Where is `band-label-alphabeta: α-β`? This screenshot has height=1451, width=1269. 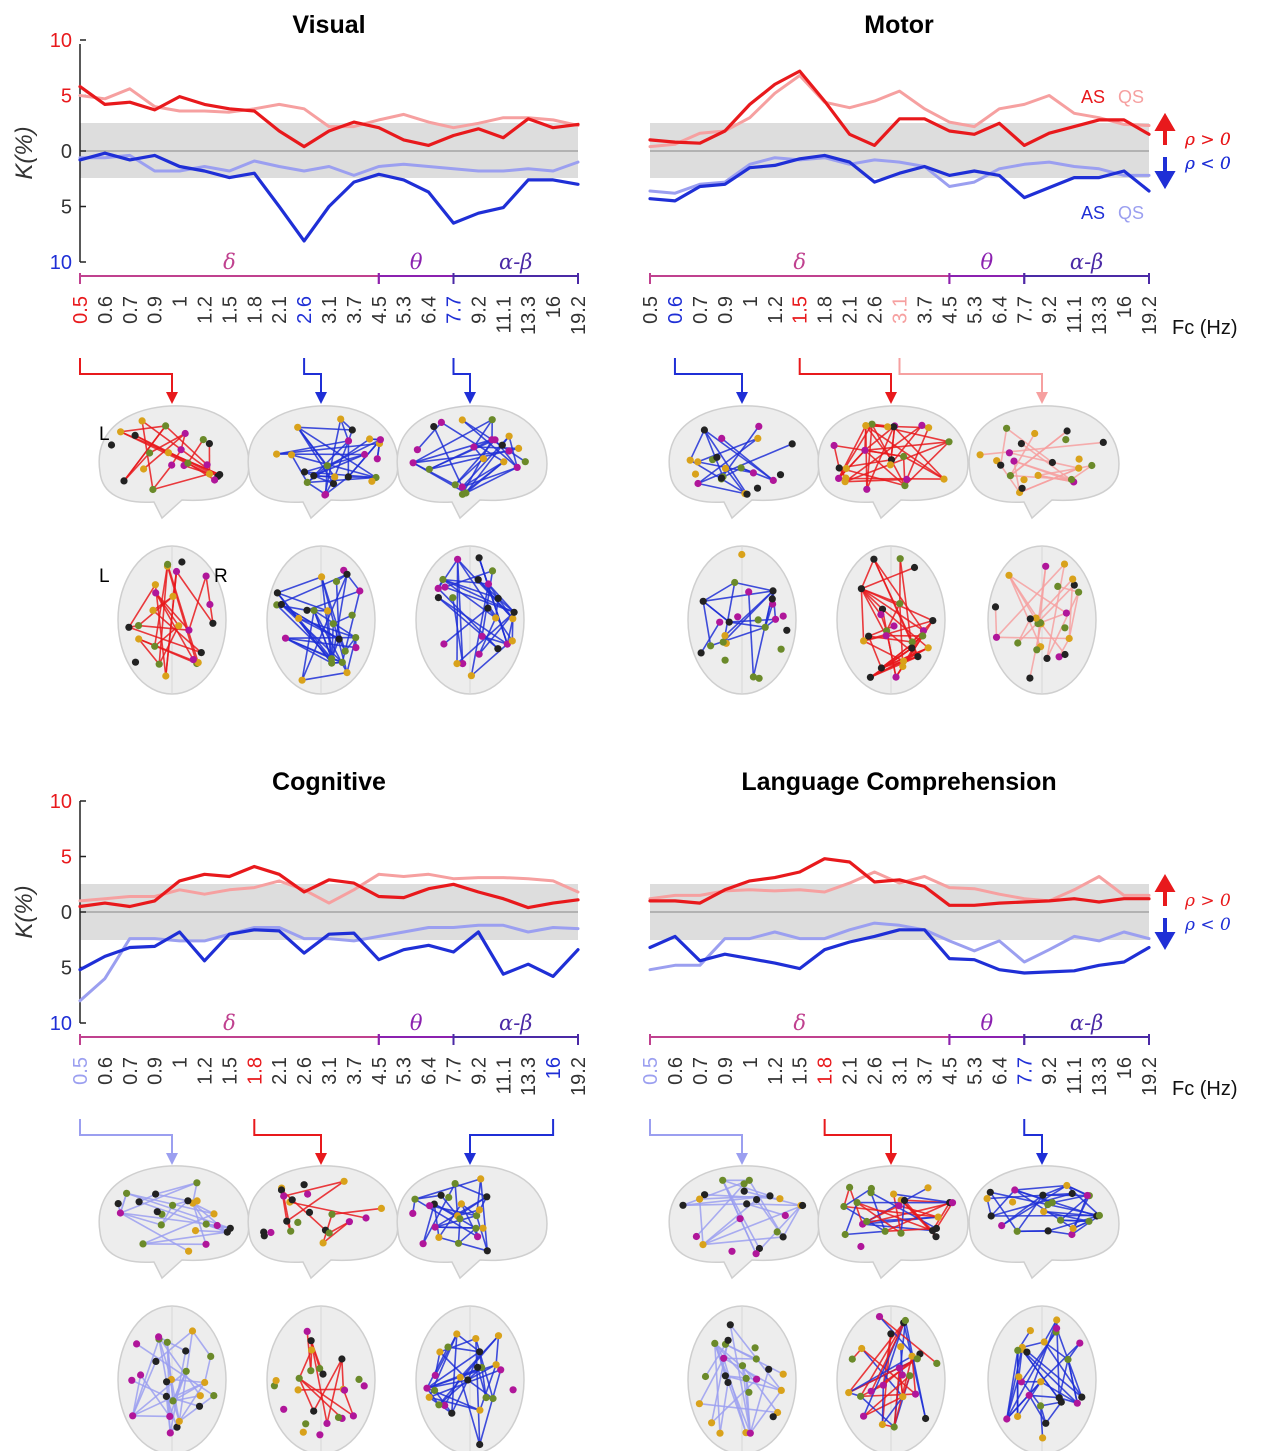 band-label-alphabeta: α-β is located at coordinates (1086, 262).